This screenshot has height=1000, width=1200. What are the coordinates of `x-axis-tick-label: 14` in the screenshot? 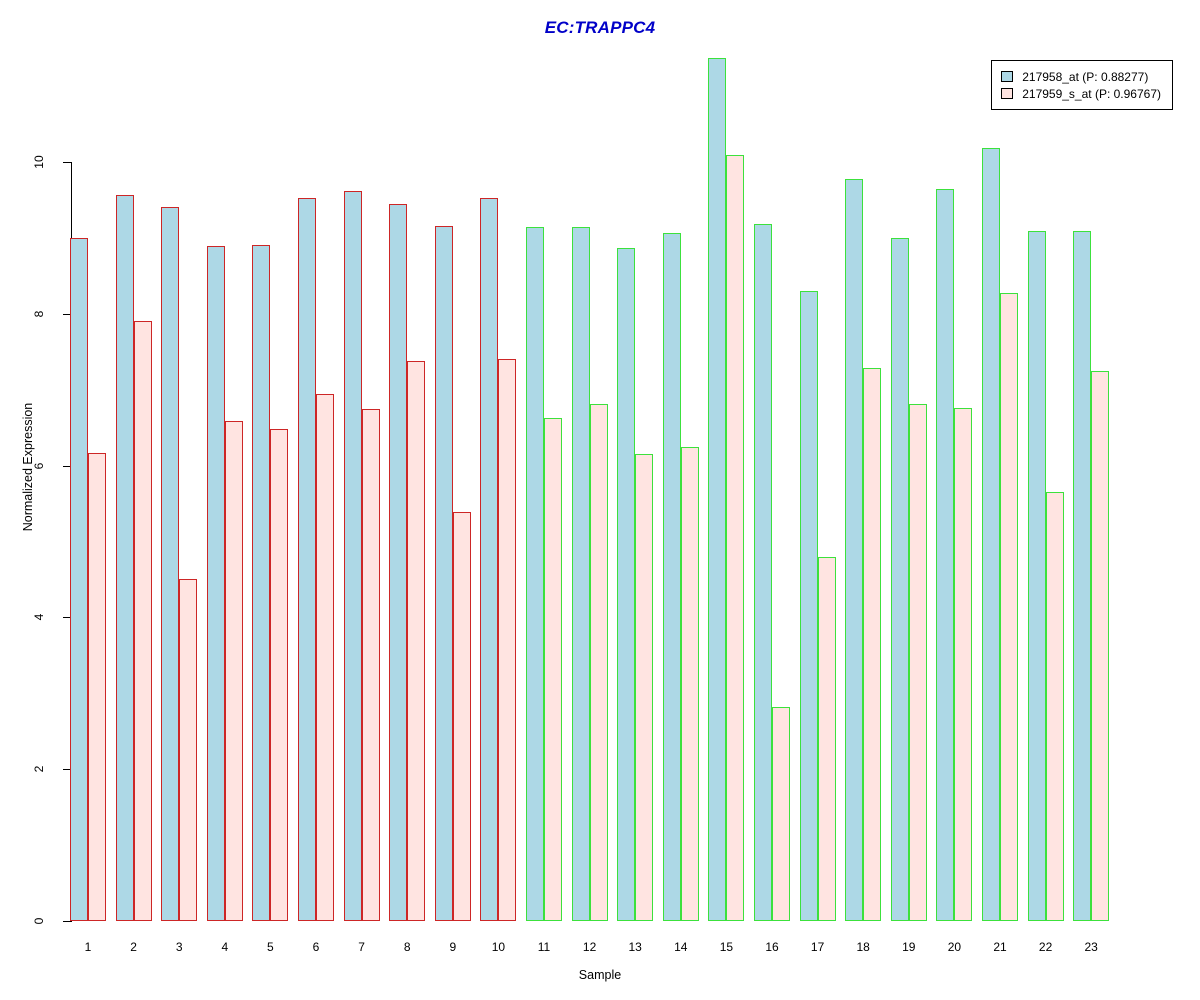 It's located at (681, 947).